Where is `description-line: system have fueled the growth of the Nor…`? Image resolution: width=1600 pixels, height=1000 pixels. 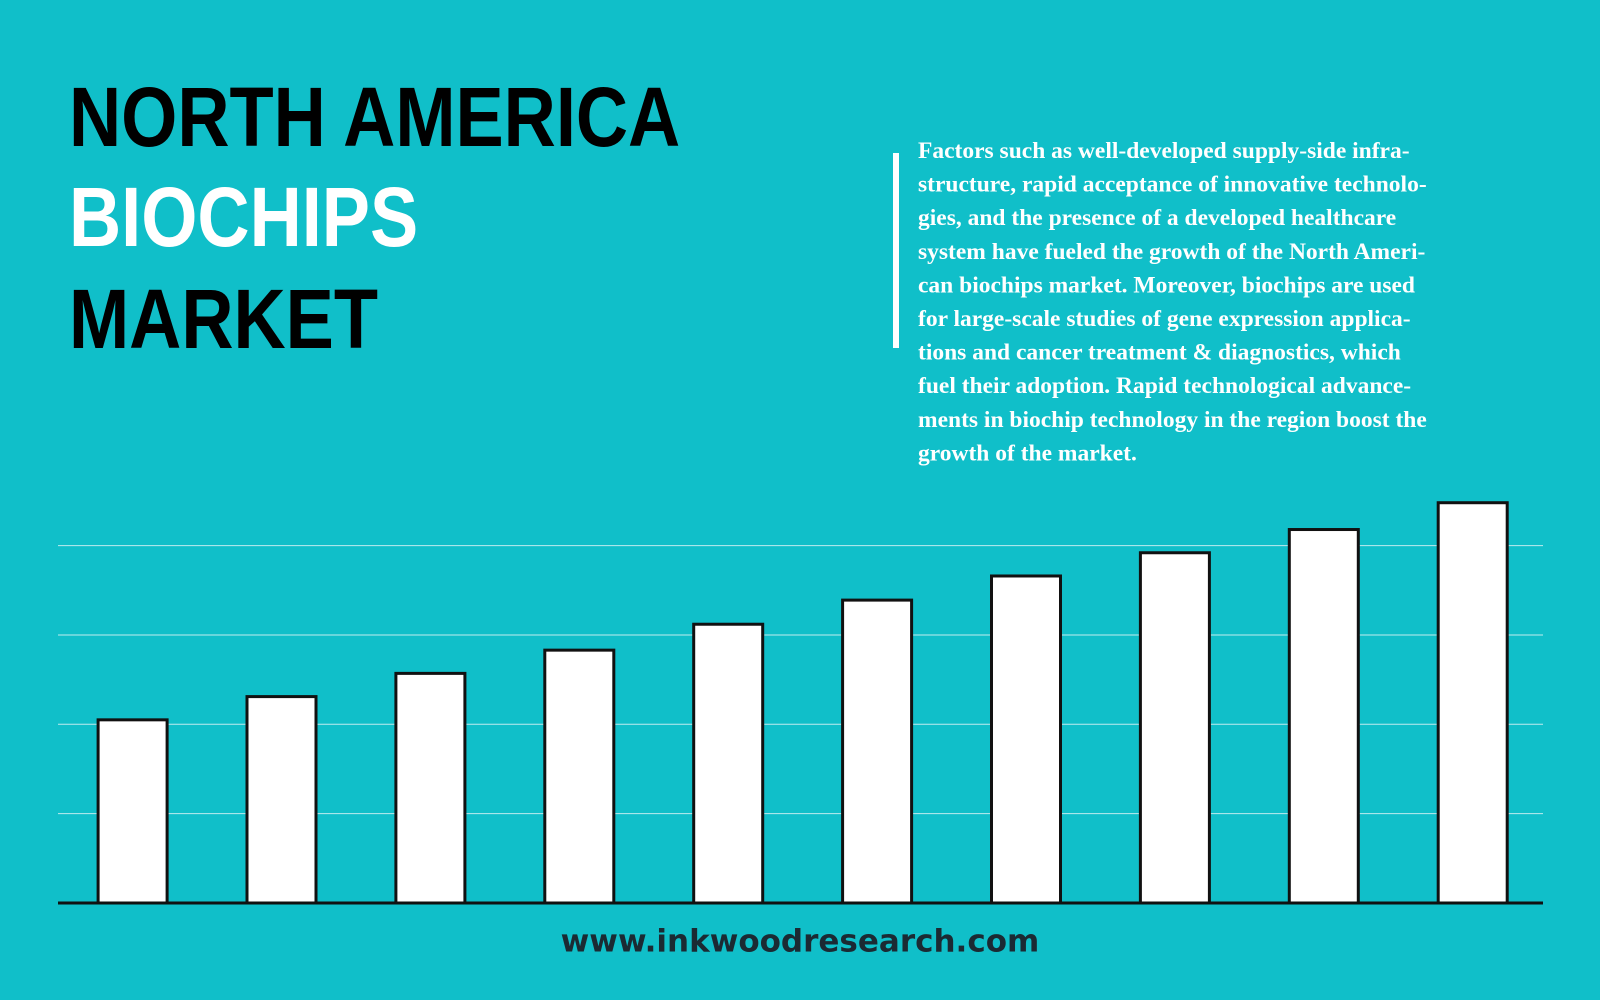 description-line: system have fueled the growth of the Nor… is located at coordinates (1171, 252).